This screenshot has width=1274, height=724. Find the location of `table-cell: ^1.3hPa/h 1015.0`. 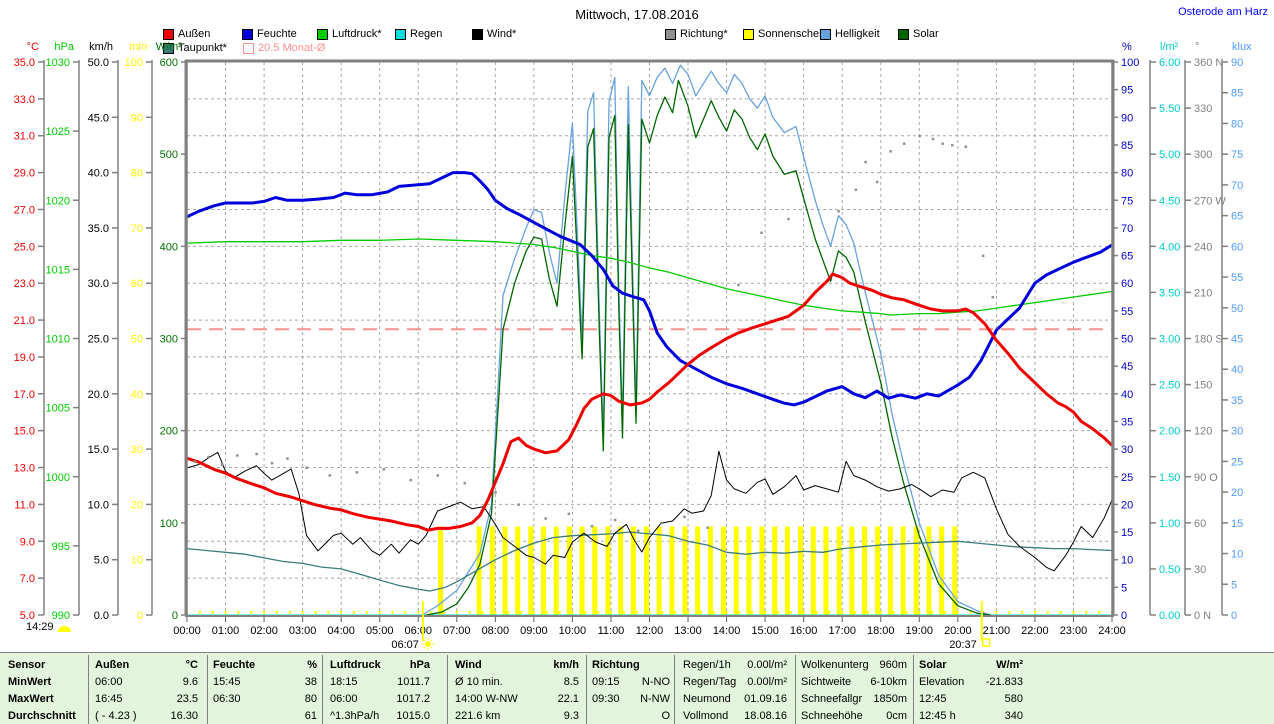

table-cell: ^1.3hPa/h 1015.0 is located at coordinates (380, 716).